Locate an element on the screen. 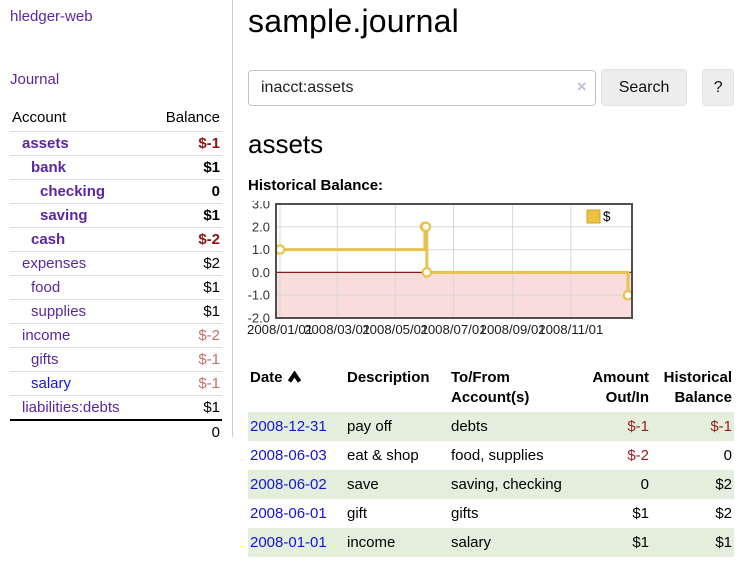  col-header-date: Date is located at coordinates (297, 388).